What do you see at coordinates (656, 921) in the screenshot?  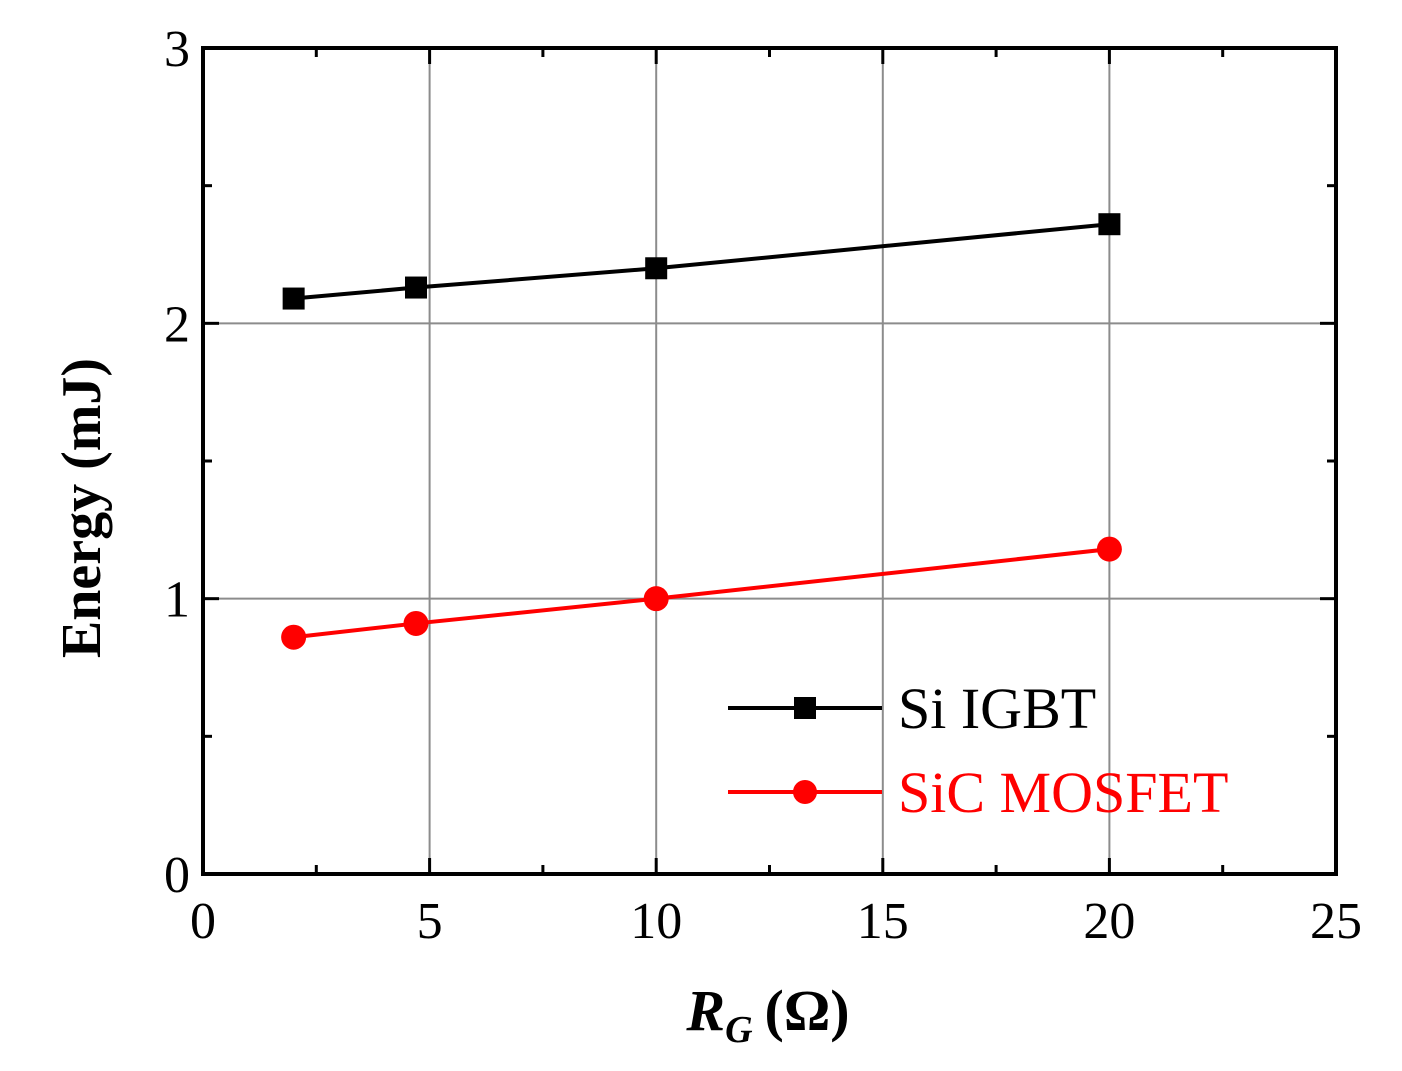 I see `x-tick-label-10: 10` at bounding box center [656, 921].